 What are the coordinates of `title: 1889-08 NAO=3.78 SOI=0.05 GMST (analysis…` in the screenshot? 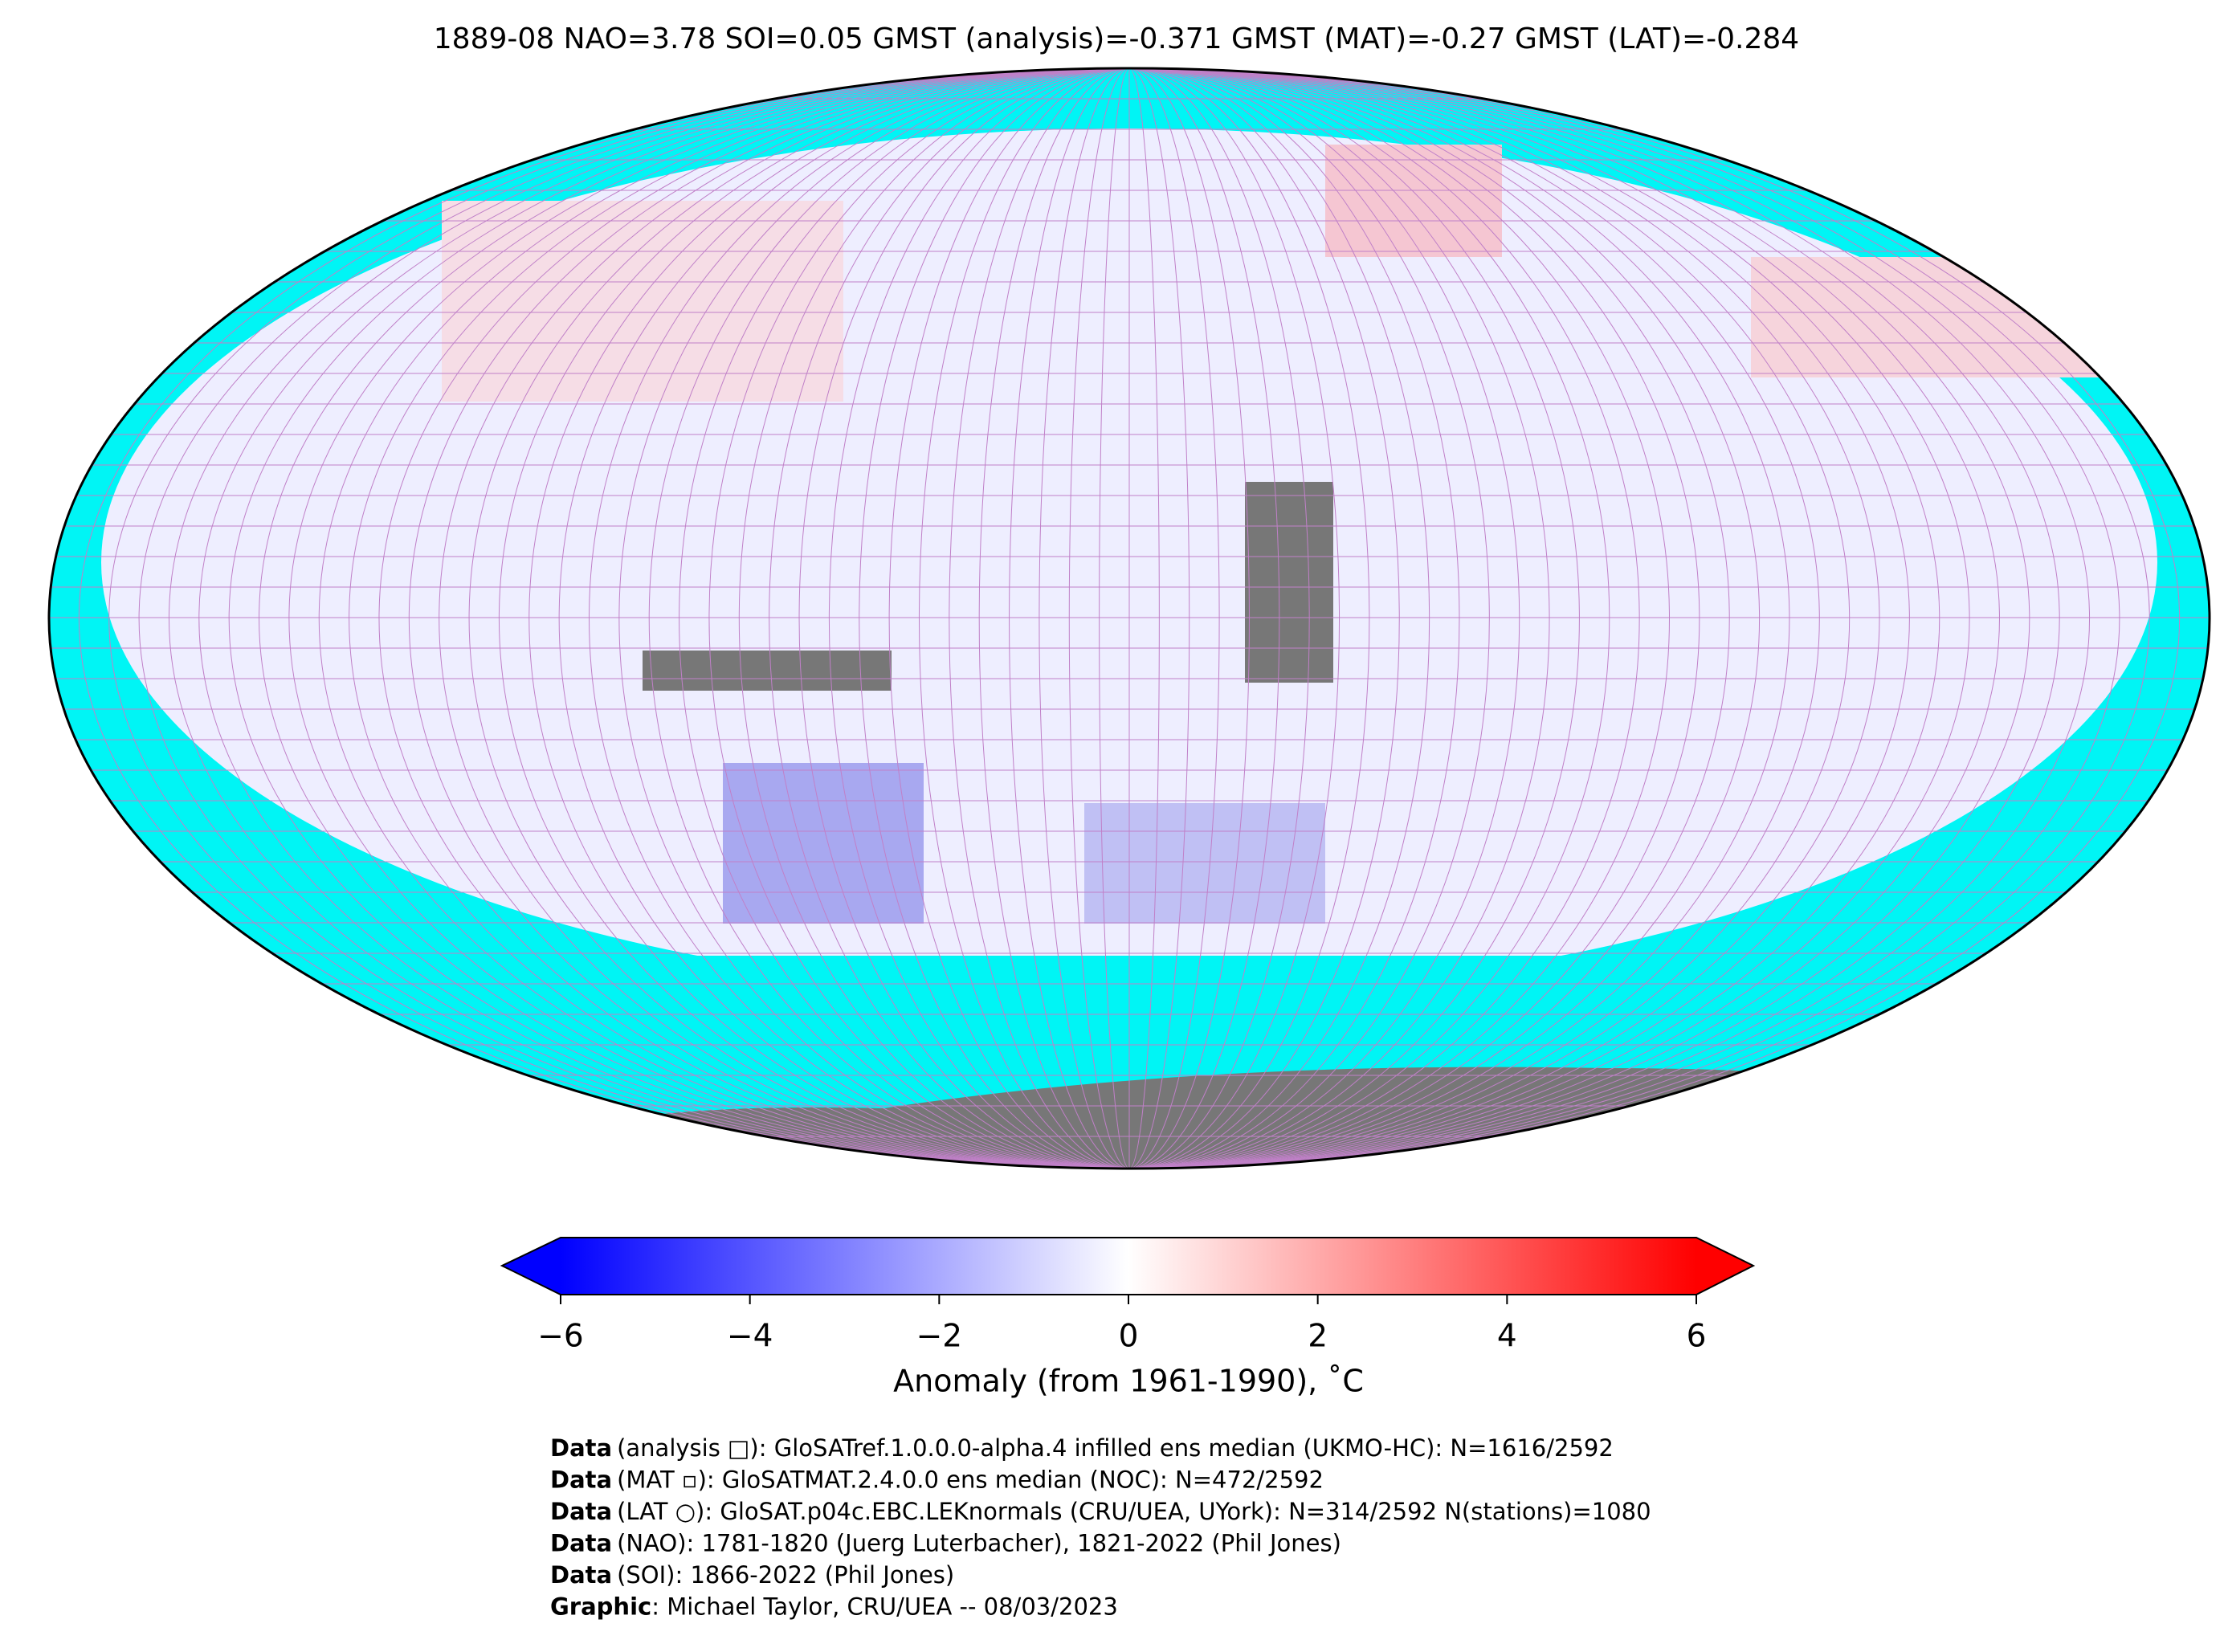 It's located at (1116, 38).